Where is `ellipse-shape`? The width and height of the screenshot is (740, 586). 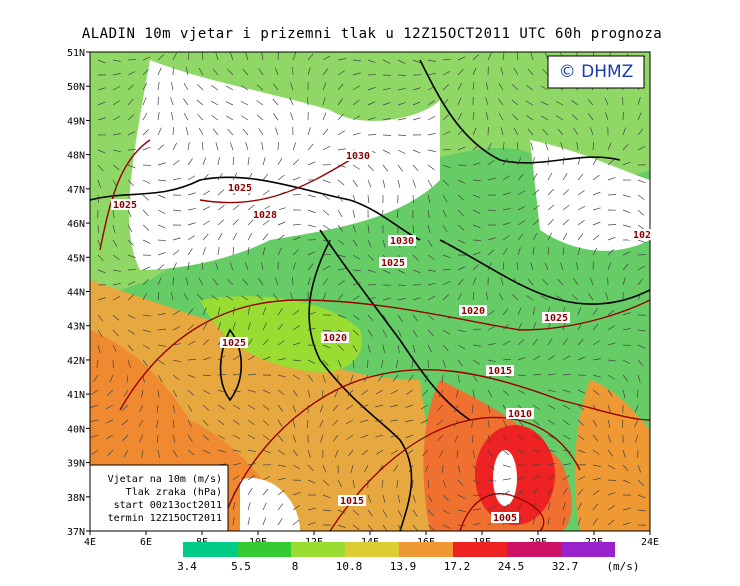 ellipse-shape is located at coordinates (505, 478).